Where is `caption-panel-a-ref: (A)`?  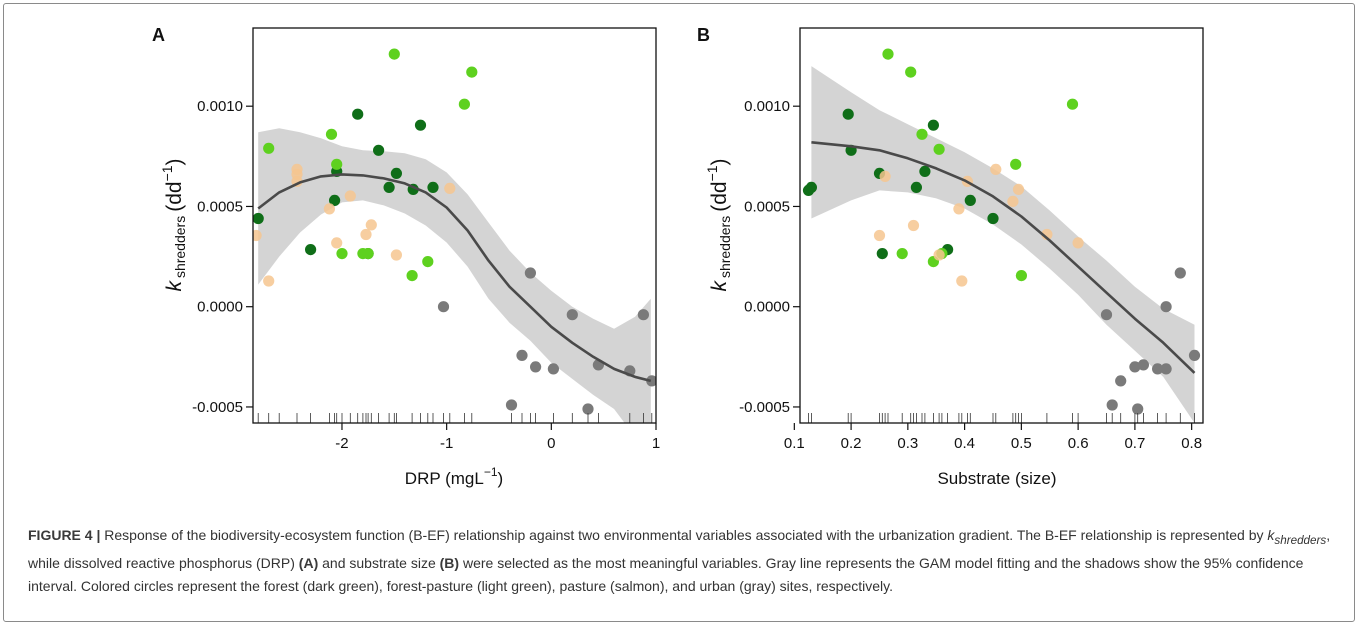 caption-panel-a-ref: (A) is located at coordinates (308, 562).